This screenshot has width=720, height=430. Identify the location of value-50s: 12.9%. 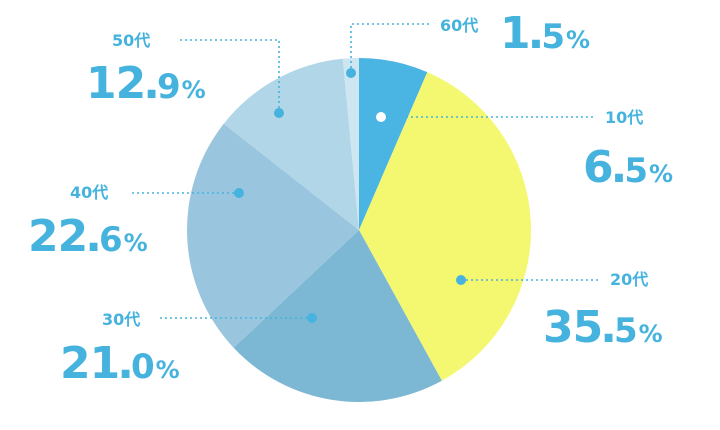
(146, 83).